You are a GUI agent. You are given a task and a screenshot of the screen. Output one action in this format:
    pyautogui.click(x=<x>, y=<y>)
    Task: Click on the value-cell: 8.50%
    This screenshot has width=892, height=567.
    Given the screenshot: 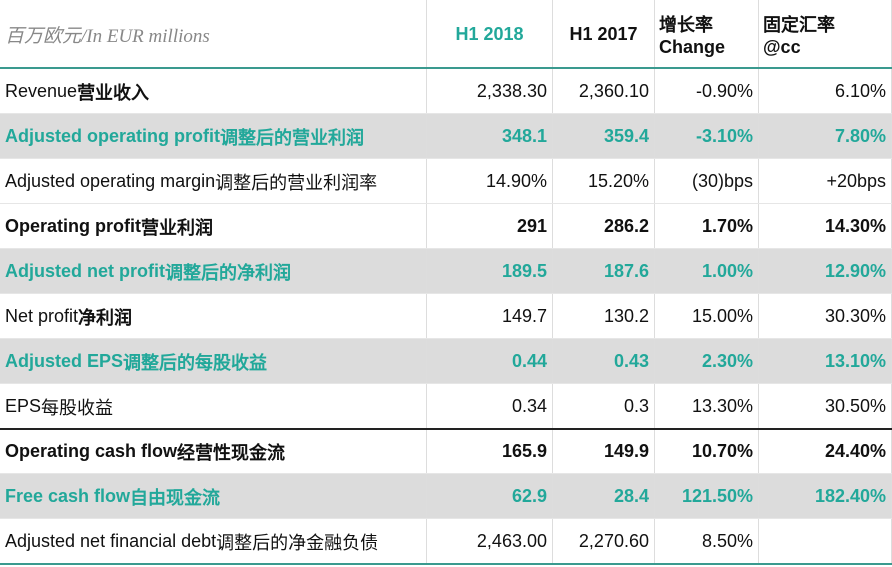 What is the action you would take?
    pyautogui.click(x=707, y=541)
    